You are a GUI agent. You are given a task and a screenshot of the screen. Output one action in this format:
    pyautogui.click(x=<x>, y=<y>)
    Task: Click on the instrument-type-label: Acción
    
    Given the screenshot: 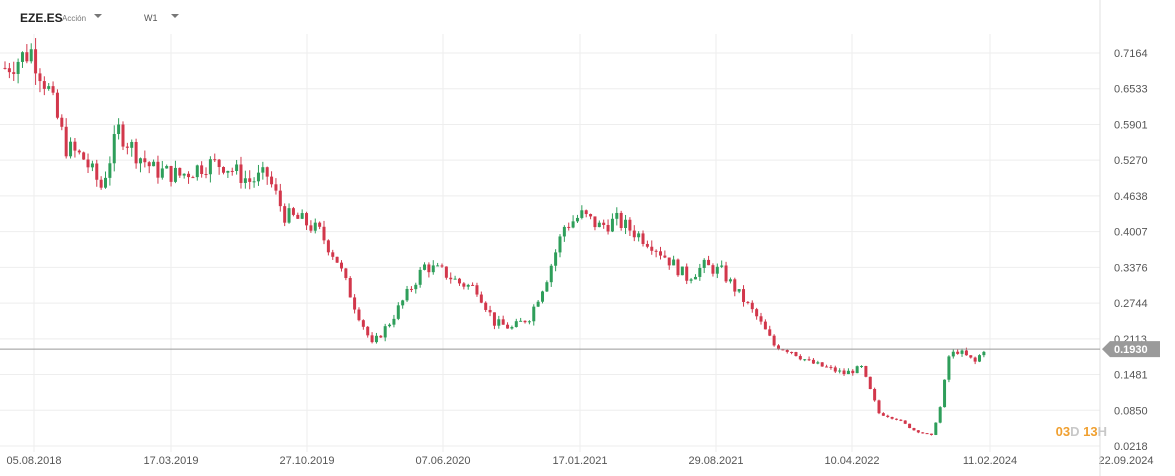 What is the action you would take?
    pyautogui.click(x=74, y=18)
    